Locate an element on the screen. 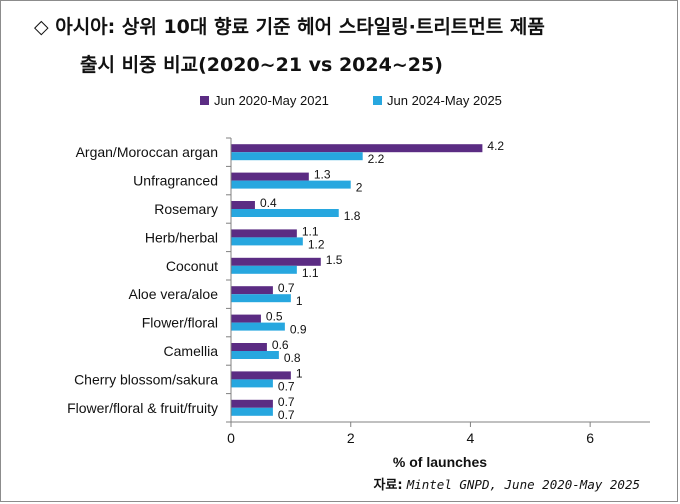 Image resolution: width=680 pixels, height=504 pixels. data-label-series-1: 0.4 is located at coordinates (268, 203).